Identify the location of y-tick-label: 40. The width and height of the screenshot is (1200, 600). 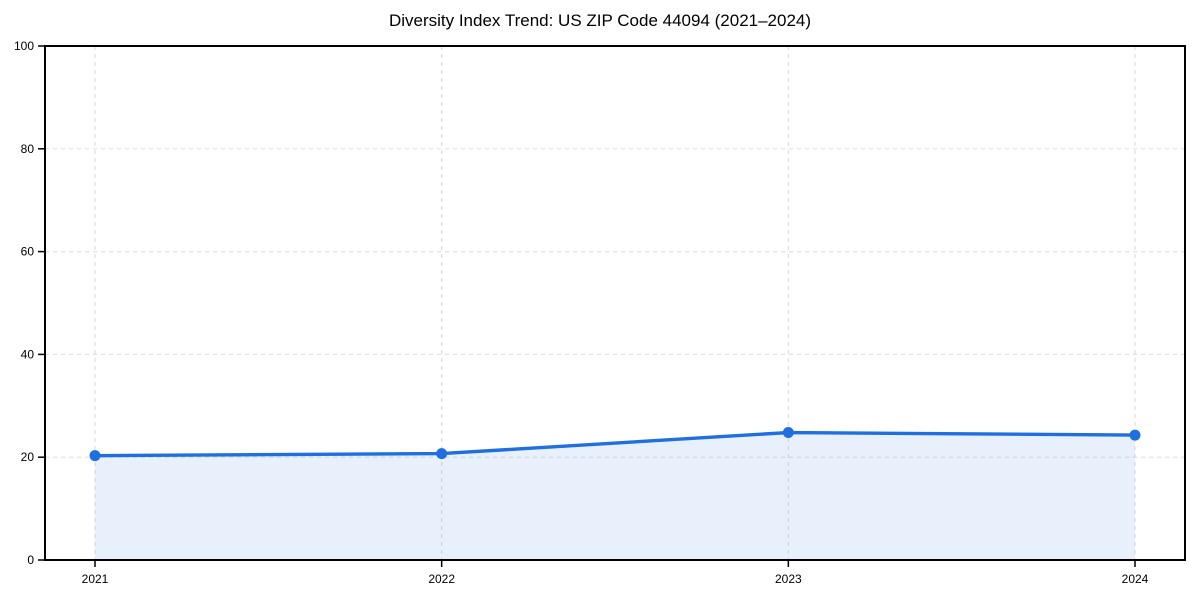
(28, 354).